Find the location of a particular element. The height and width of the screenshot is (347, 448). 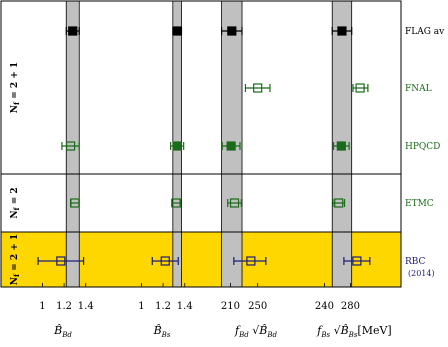

tick-label: 280 is located at coordinates (350, 306).